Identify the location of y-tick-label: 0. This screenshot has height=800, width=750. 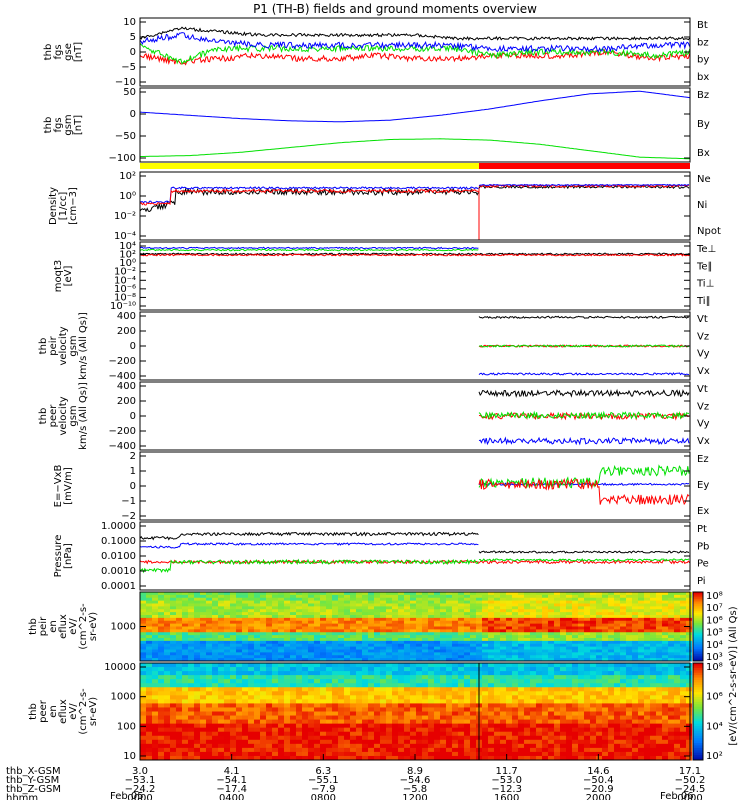
(133, 486).